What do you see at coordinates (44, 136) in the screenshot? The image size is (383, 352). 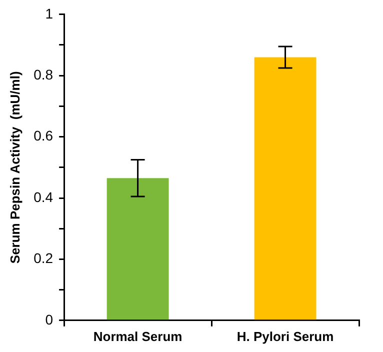 I see `y-tick-label: 0.6` at bounding box center [44, 136].